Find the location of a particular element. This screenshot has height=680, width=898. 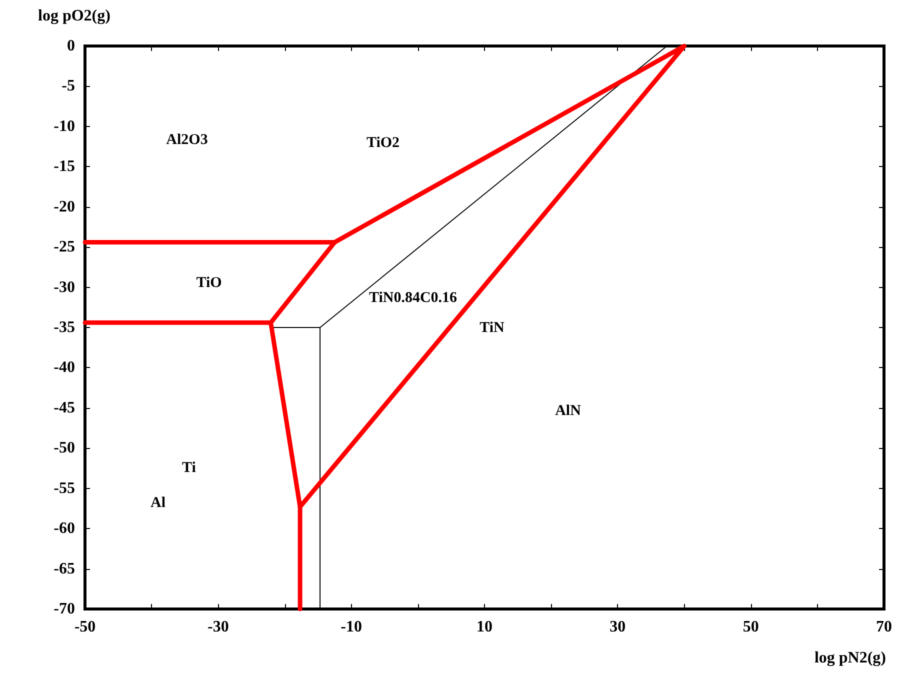

annotation: Ti is located at coordinates (189, 468).